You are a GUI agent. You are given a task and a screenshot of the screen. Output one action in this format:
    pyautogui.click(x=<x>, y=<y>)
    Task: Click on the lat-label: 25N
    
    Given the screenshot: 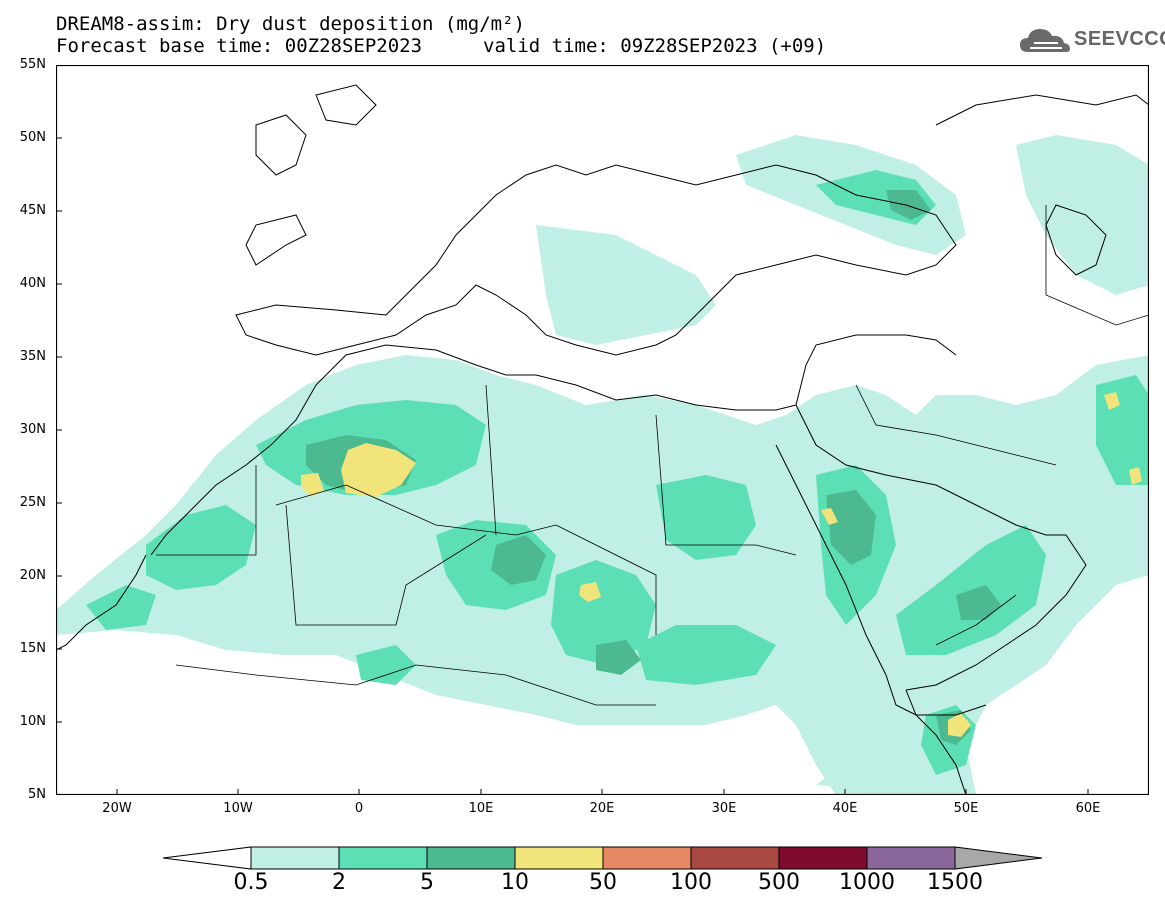 What is the action you would take?
    pyautogui.click(x=32, y=502)
    